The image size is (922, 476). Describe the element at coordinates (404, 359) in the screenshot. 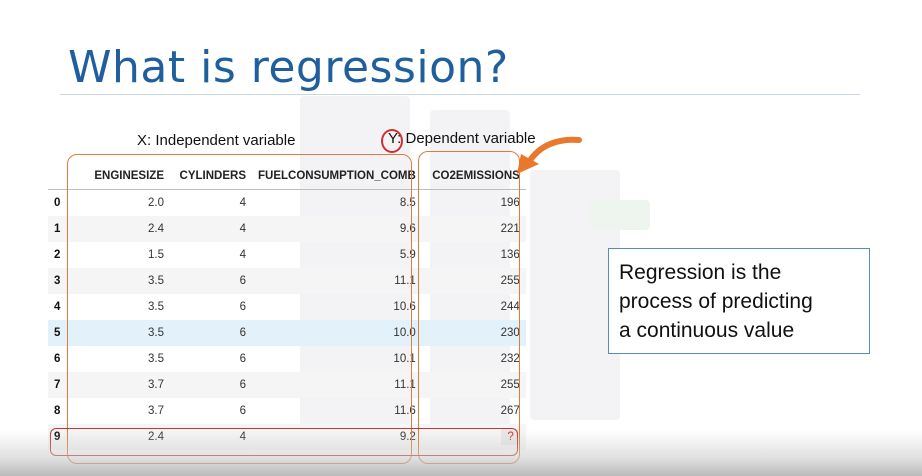

I see `table-cell: 10.1` at that location.